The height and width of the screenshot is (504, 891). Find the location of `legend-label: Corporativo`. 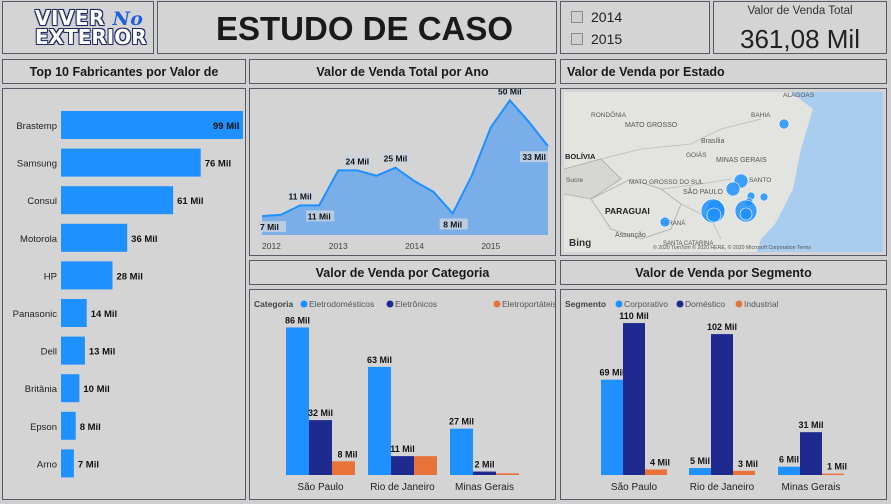

legend-label: Corporativo is located at coordinates (646, 304).